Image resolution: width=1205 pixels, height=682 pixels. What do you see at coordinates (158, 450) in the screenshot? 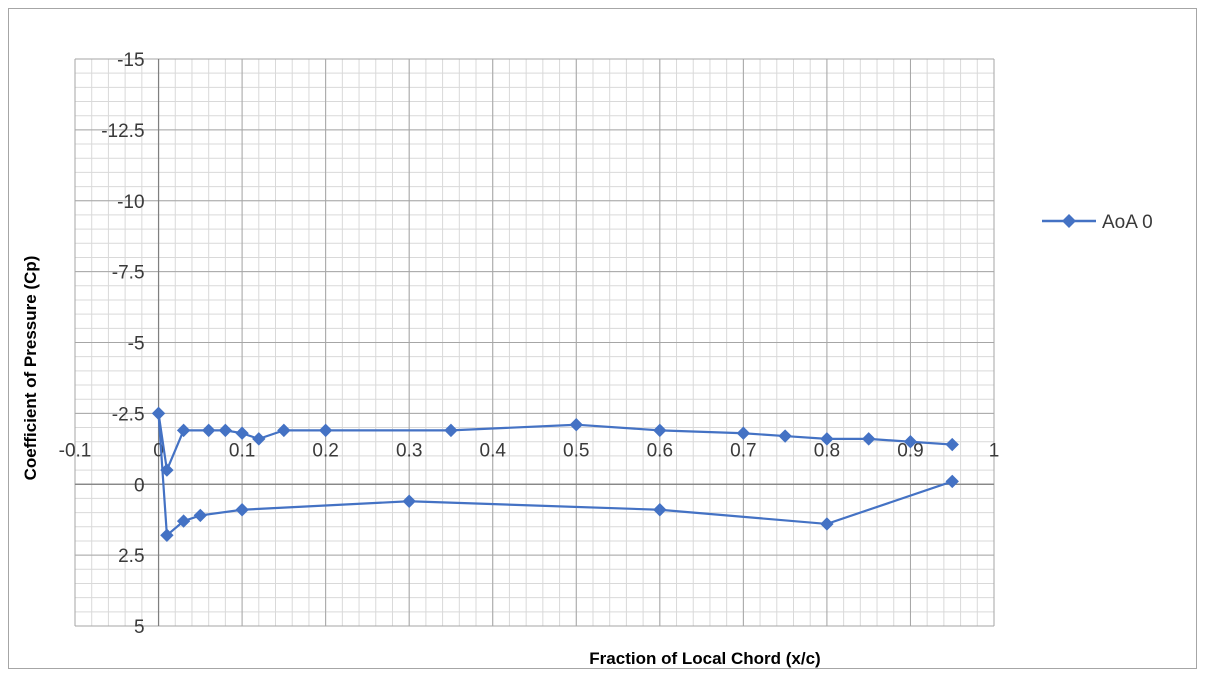
I see `x-tick-label: 0` at bounding box center [158, 450].